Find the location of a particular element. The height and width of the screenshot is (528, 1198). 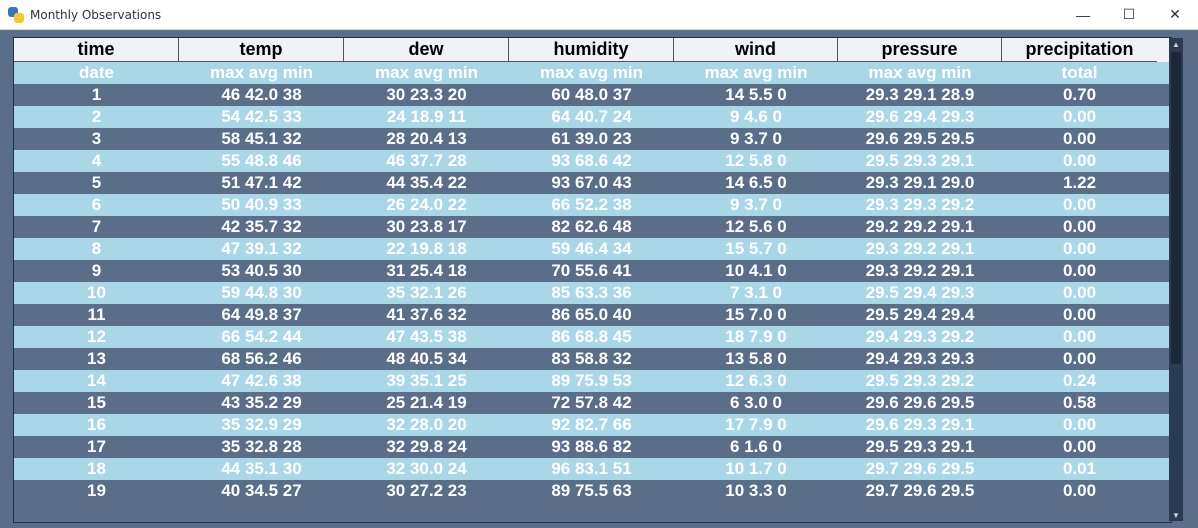

table-cell: 29.3 29.2 29.1 is located at coordinates (920, 248).